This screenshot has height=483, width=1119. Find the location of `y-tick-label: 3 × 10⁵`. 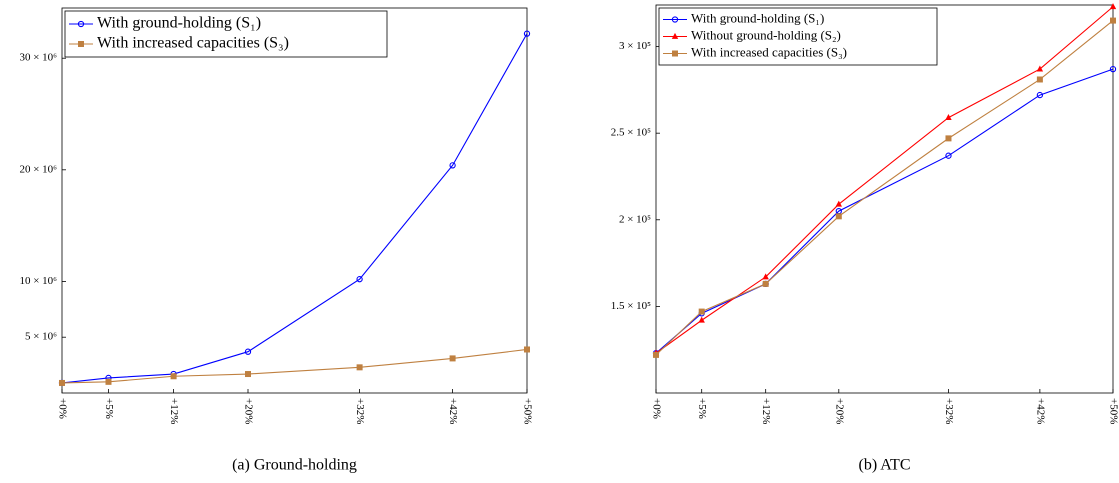

y-tick-label: 3 × 10⁵ is located at coordinates (635, 46).